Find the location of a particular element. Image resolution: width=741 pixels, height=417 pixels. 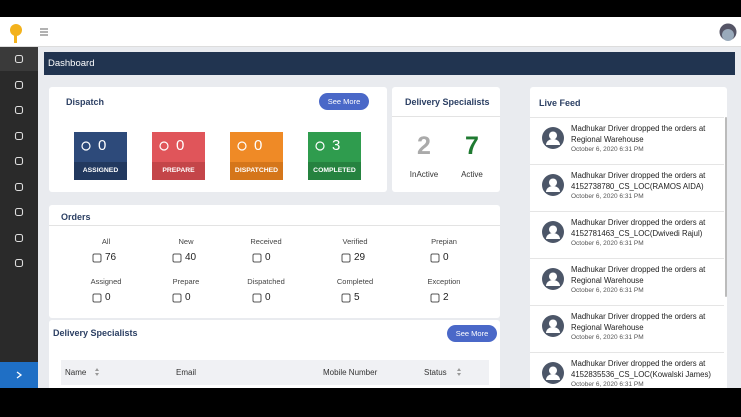

count: 2 is located at coordinates (424, 146).